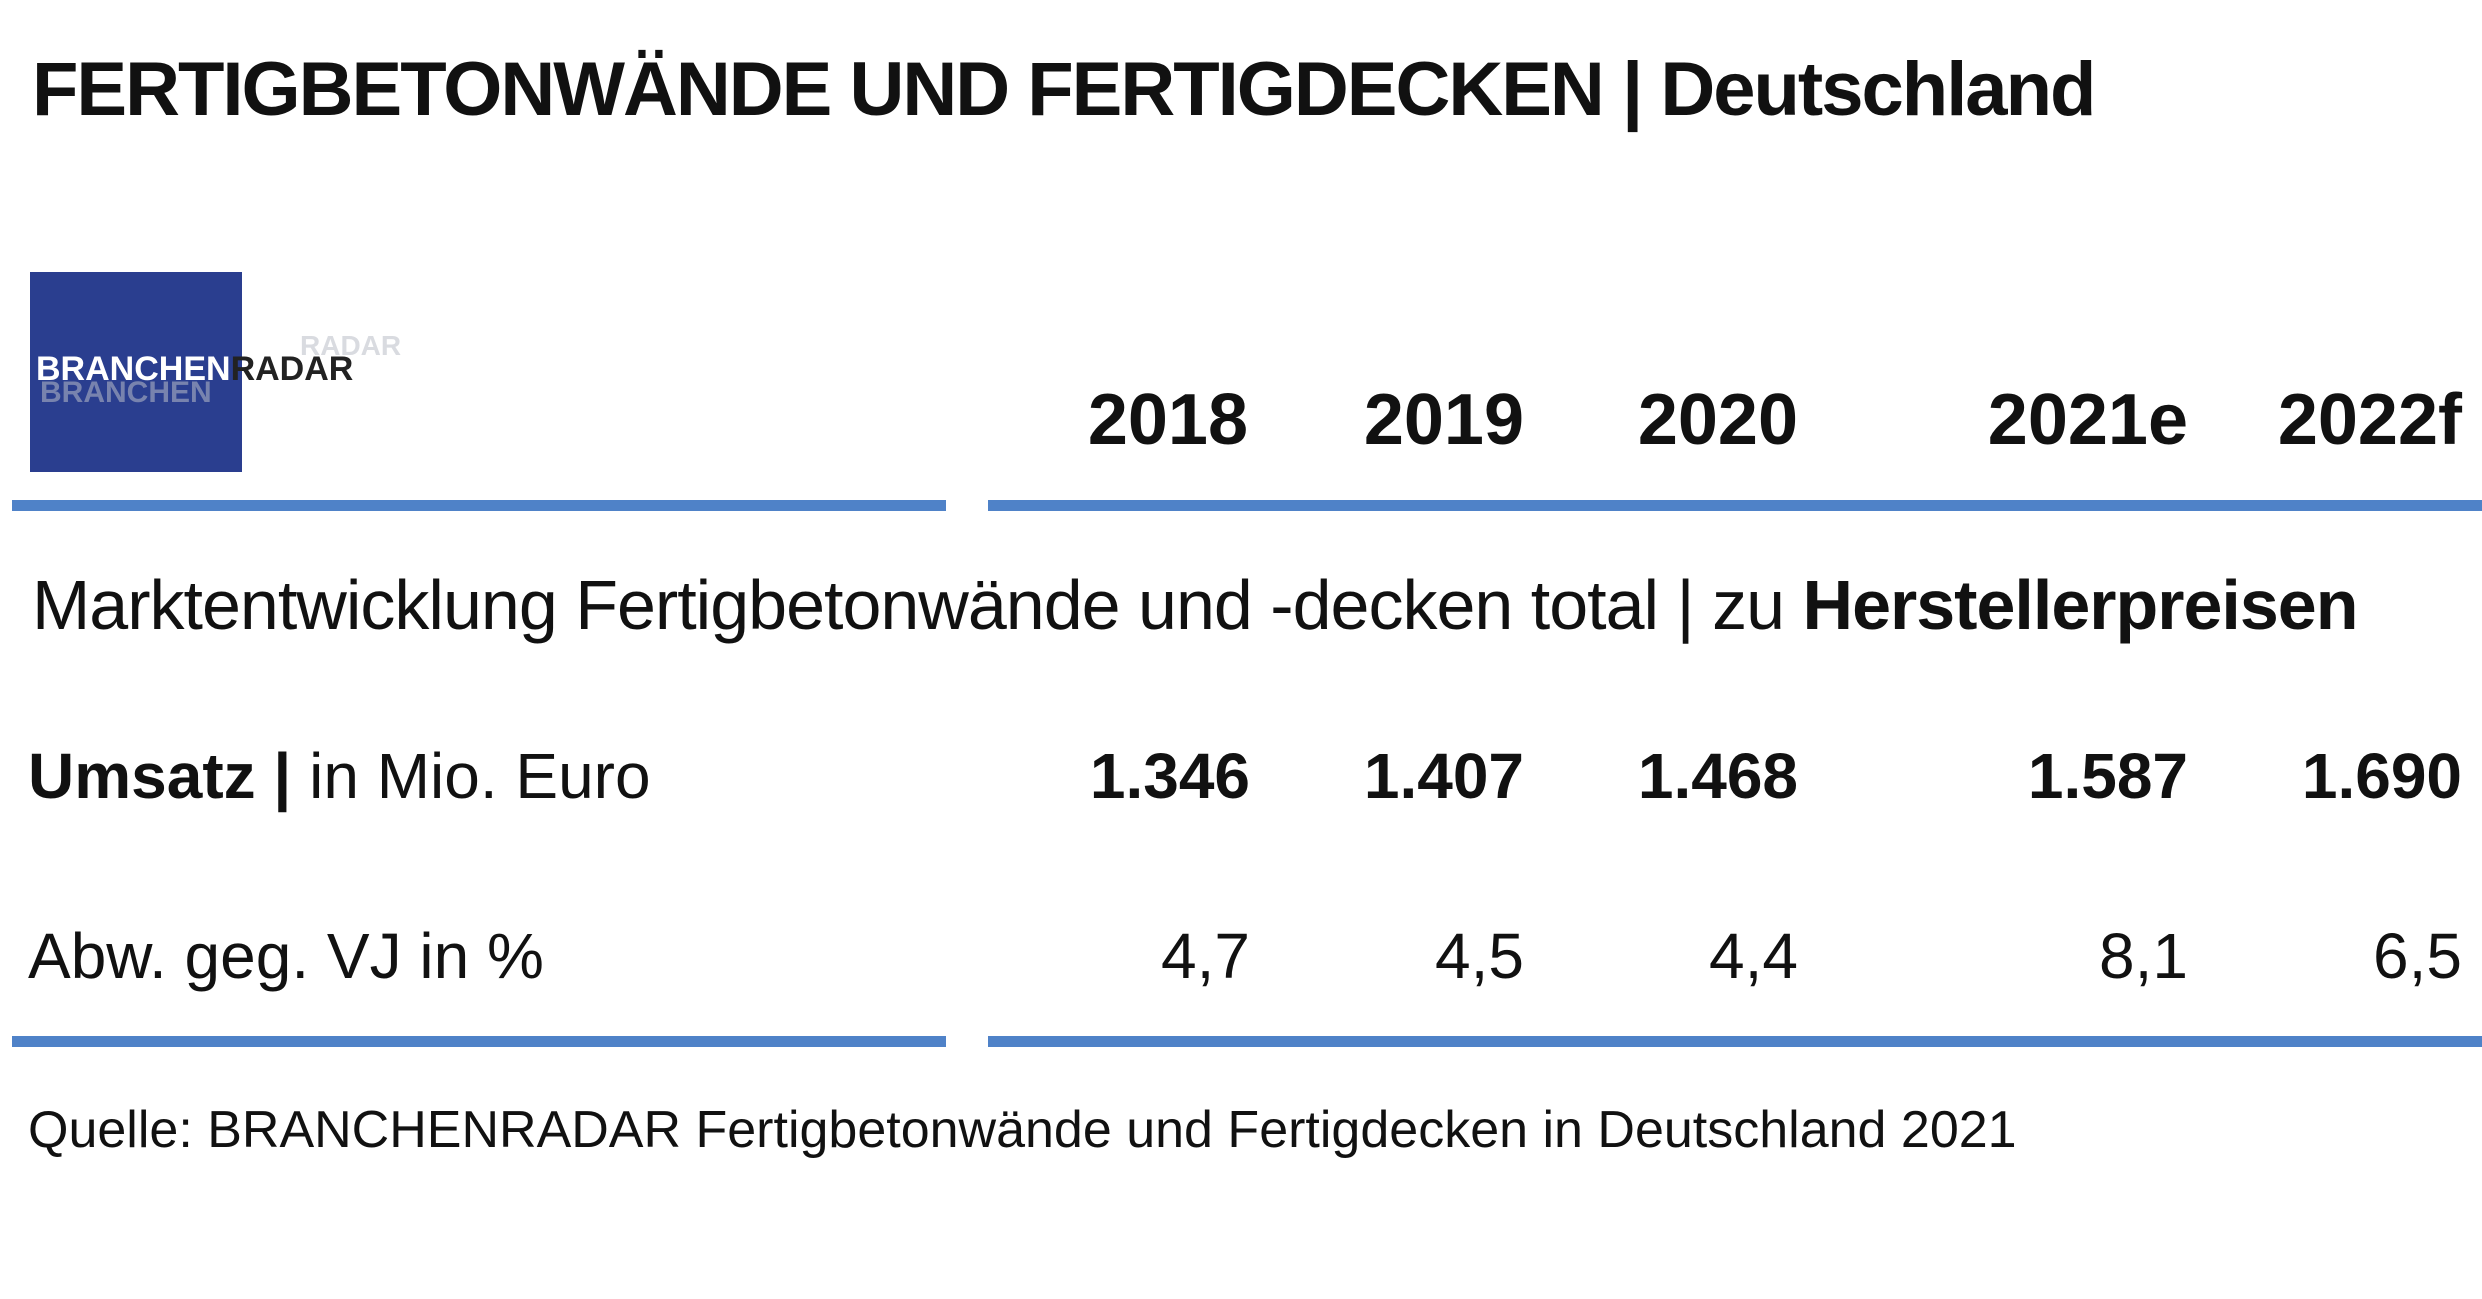  Describe the element at coordinates (2381, 776) in the screenshot. I see `cell-umsatz-2022f: 1.690` at that location.